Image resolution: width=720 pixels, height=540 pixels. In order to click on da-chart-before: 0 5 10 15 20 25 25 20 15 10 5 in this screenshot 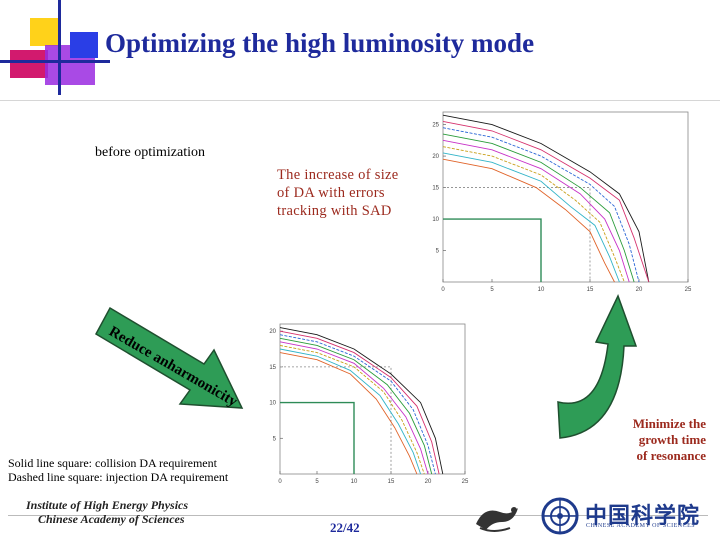, I will do `click(562, 202)`.